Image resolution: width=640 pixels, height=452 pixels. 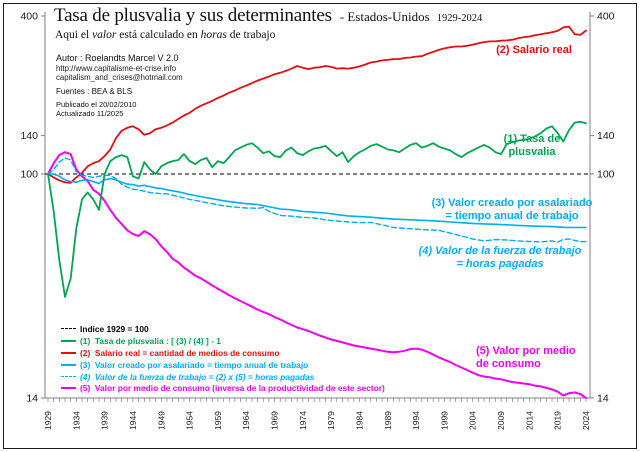 What do you see at coordinates (218, 420) in the screenshot?
I see `x-axis-year-label: 1959` at bounding box center [218, 420].